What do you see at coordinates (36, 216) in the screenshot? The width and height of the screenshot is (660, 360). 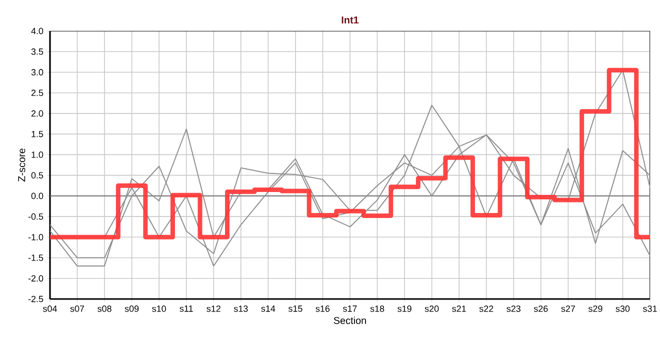 I see `y-tick-label: -0.5` at bounding box center [36, 216].